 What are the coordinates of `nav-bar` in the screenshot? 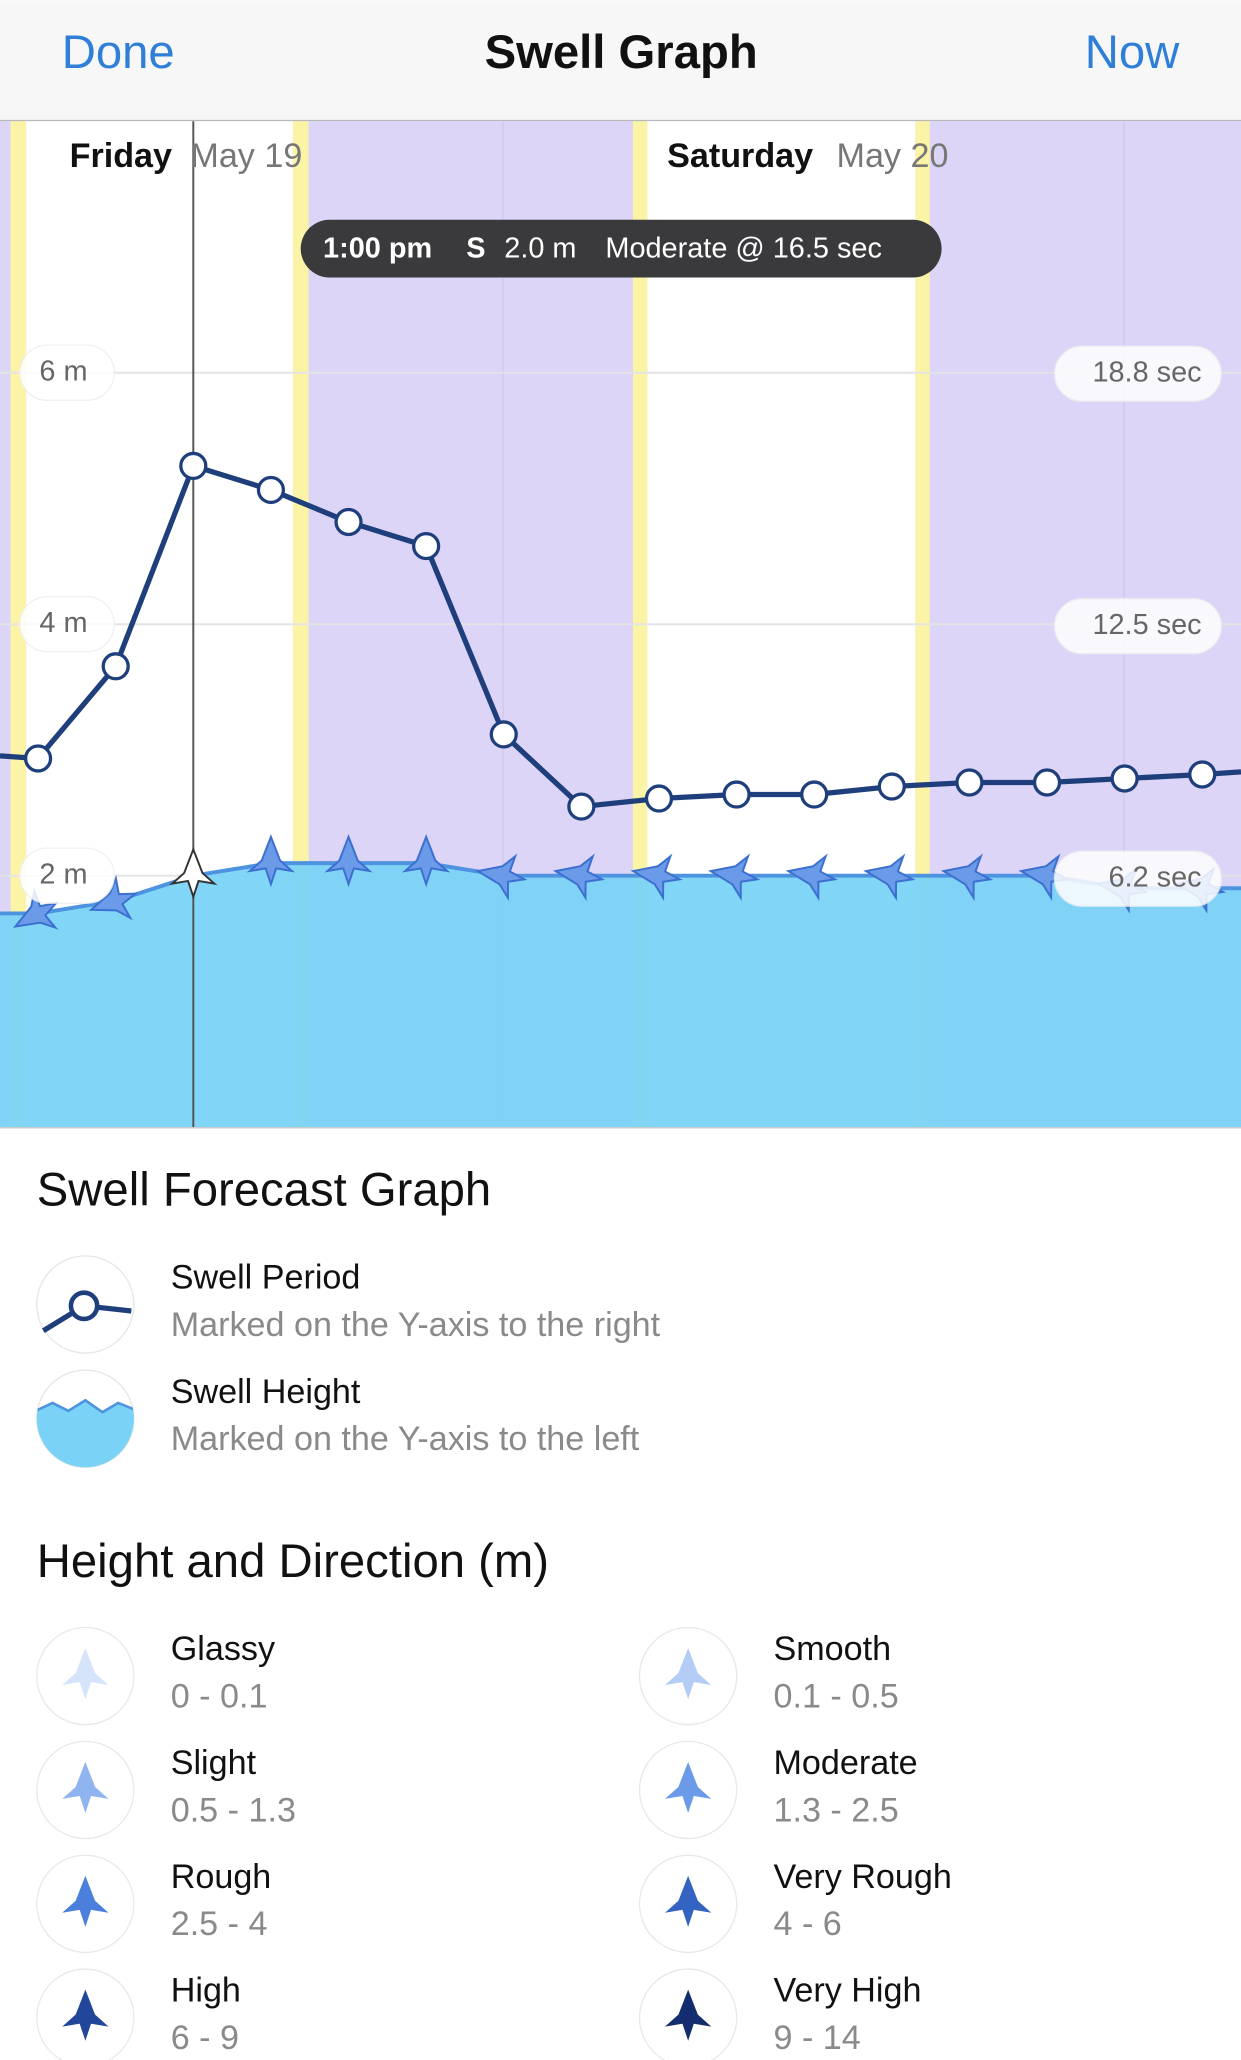 It's located at (620, 61).